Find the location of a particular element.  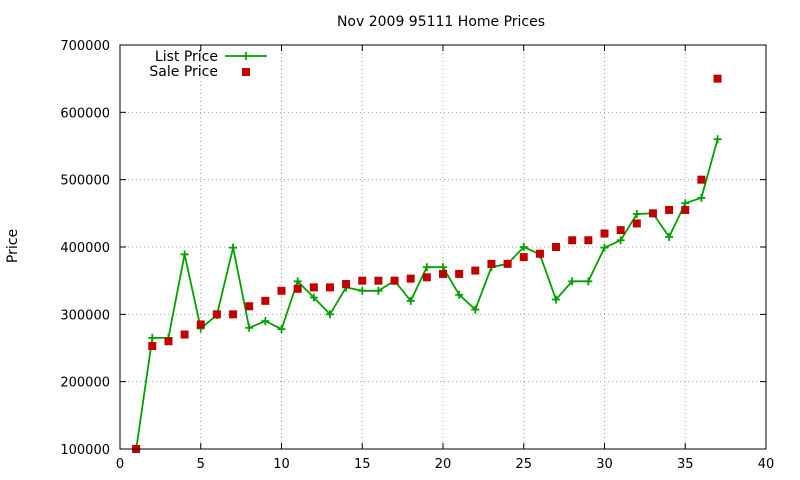

x-tick-label: 25 is located at coordinates (523, 464).